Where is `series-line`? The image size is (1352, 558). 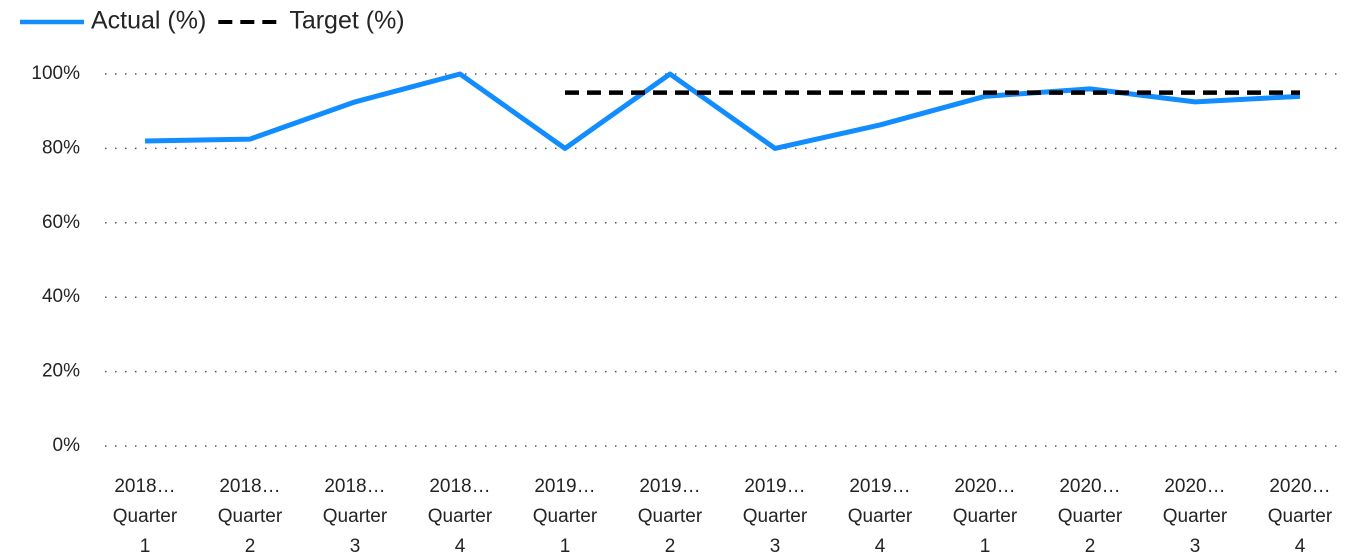
series-line is located at coordinates (722, 111).